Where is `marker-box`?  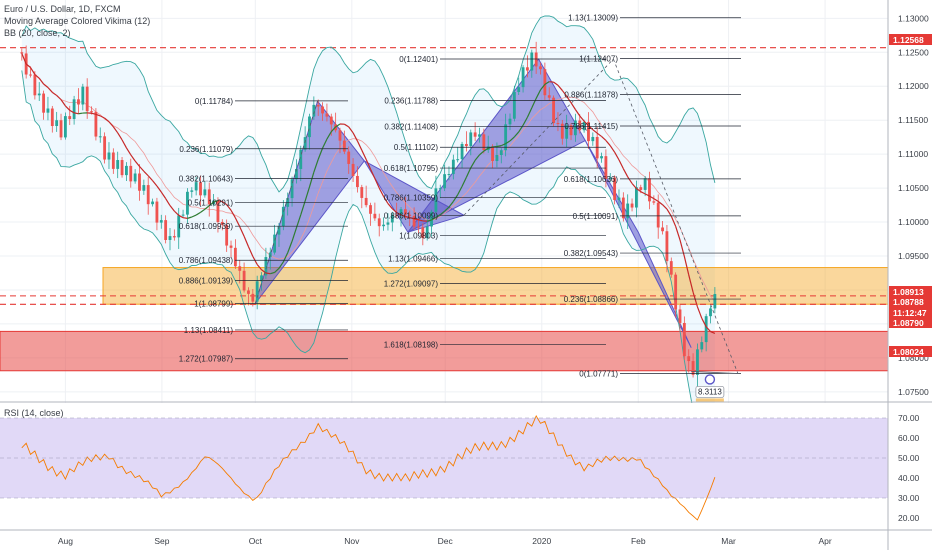 marker-box is located at coordinates (710, 392).